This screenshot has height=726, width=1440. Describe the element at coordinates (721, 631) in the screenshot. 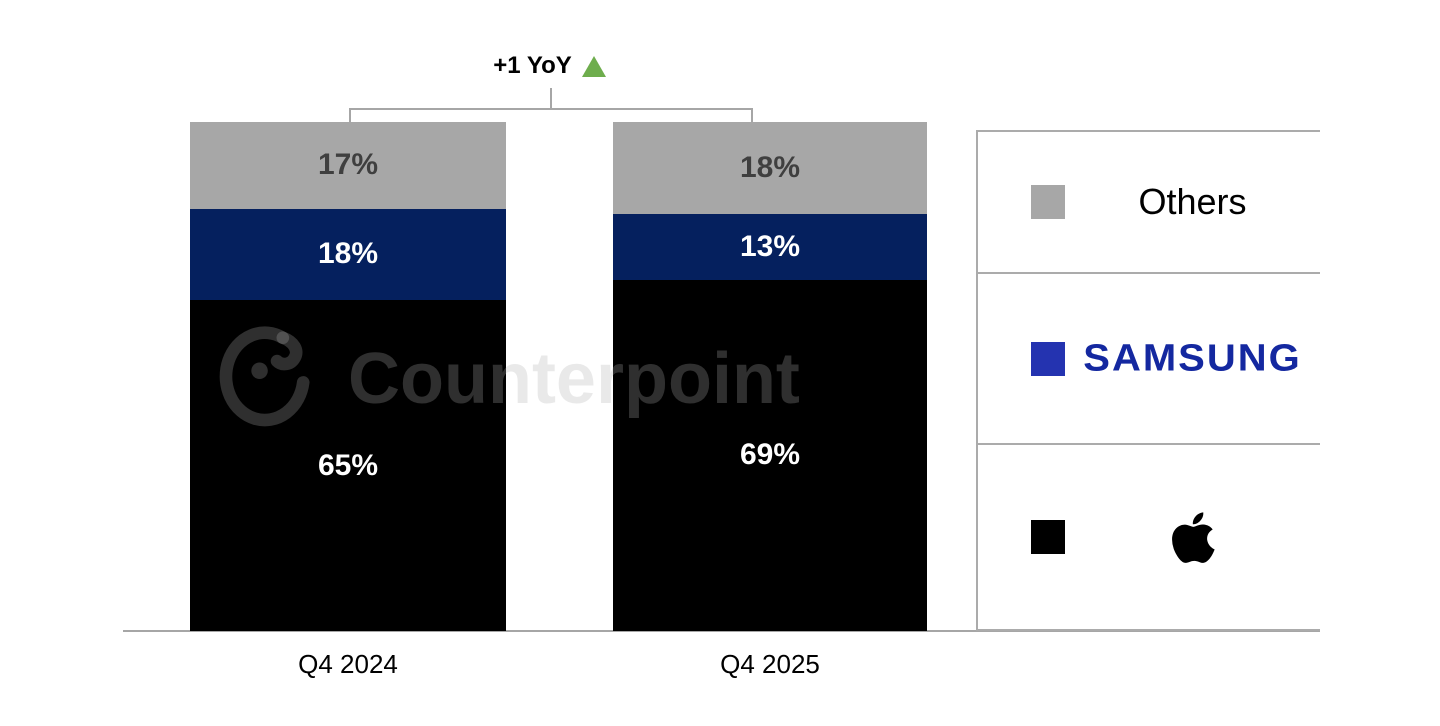

I see `x-axis-line` at that location.